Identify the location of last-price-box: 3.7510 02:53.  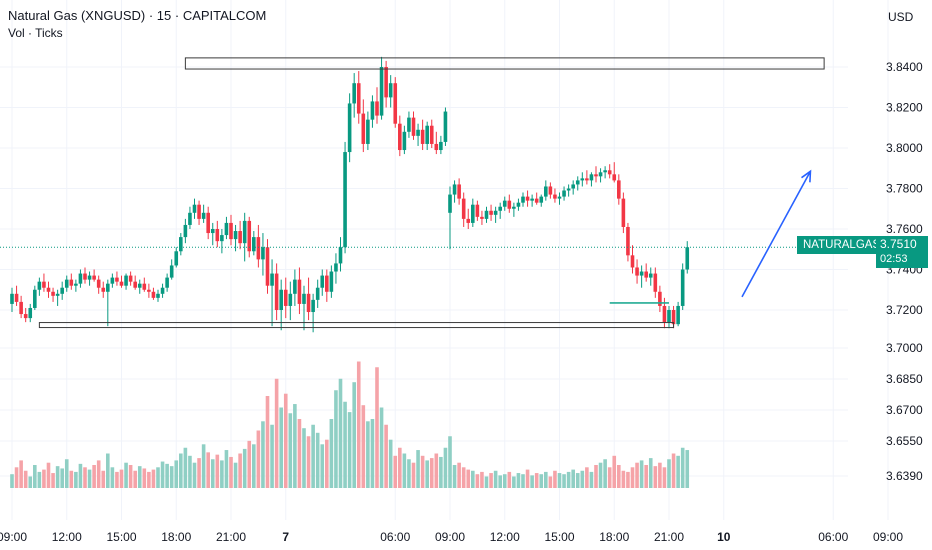
(902, 252).